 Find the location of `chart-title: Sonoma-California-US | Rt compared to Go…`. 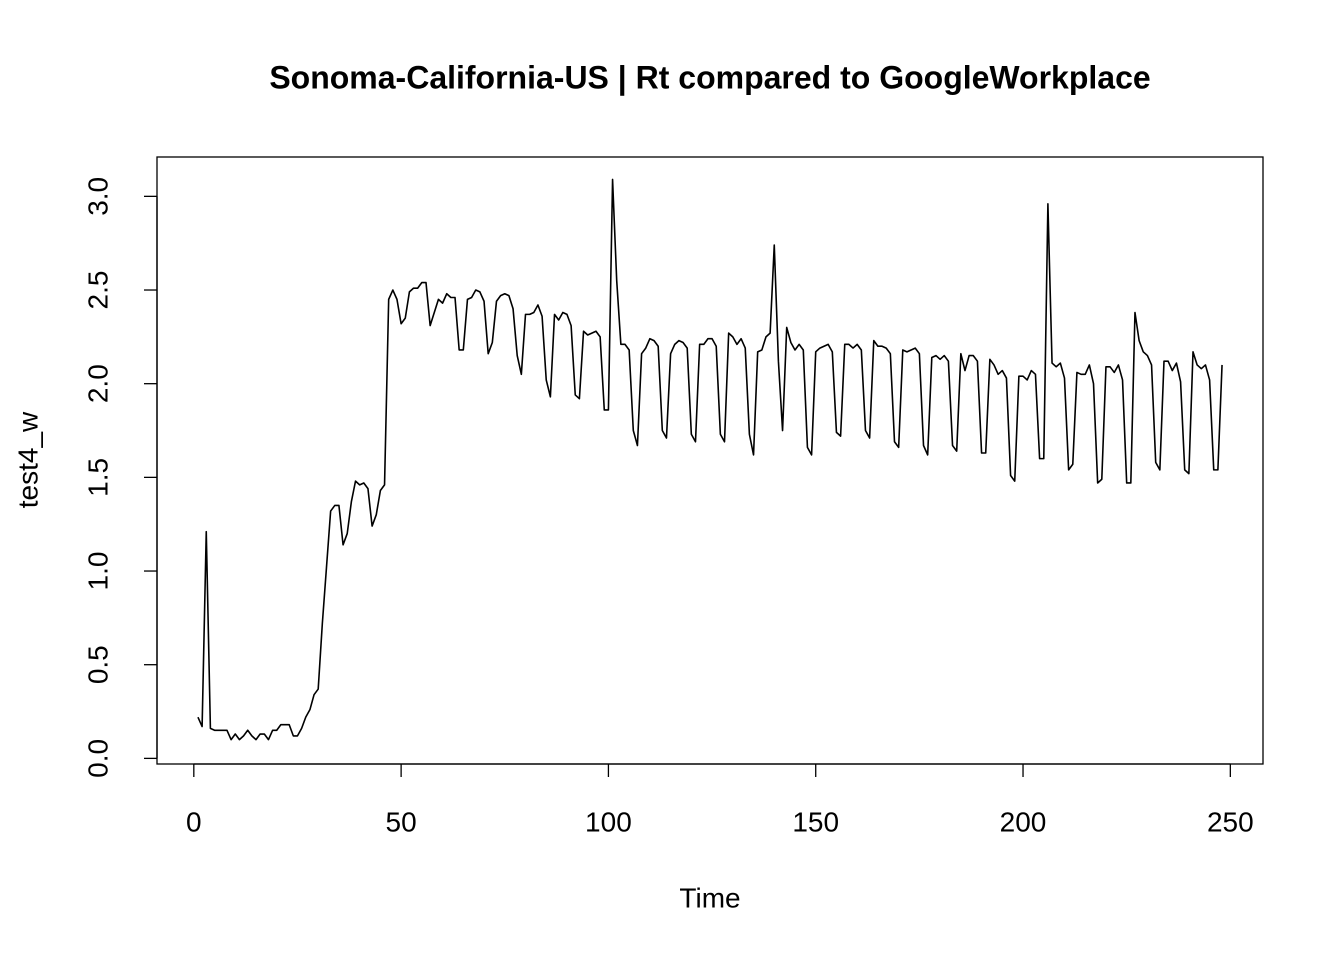

chart-title: Sonoma-California-US | Rt compared to Go… is located at coordinates (709, 77).